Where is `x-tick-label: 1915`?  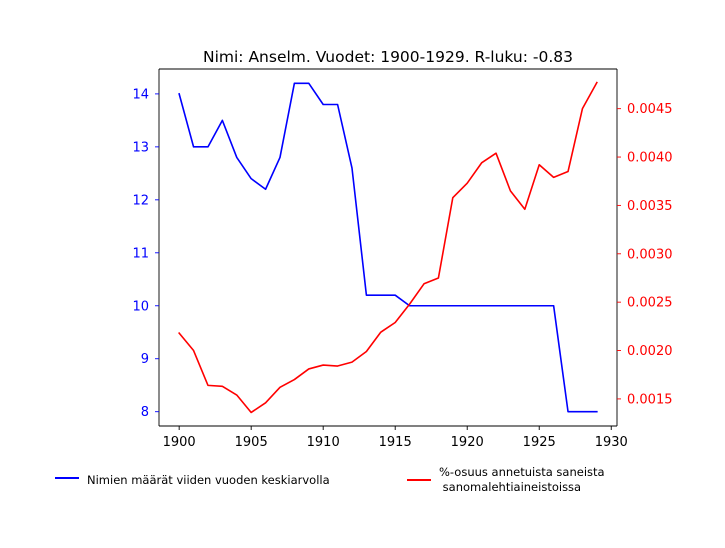
x-tick-label: 1915 is located at coordinates (395, 442).